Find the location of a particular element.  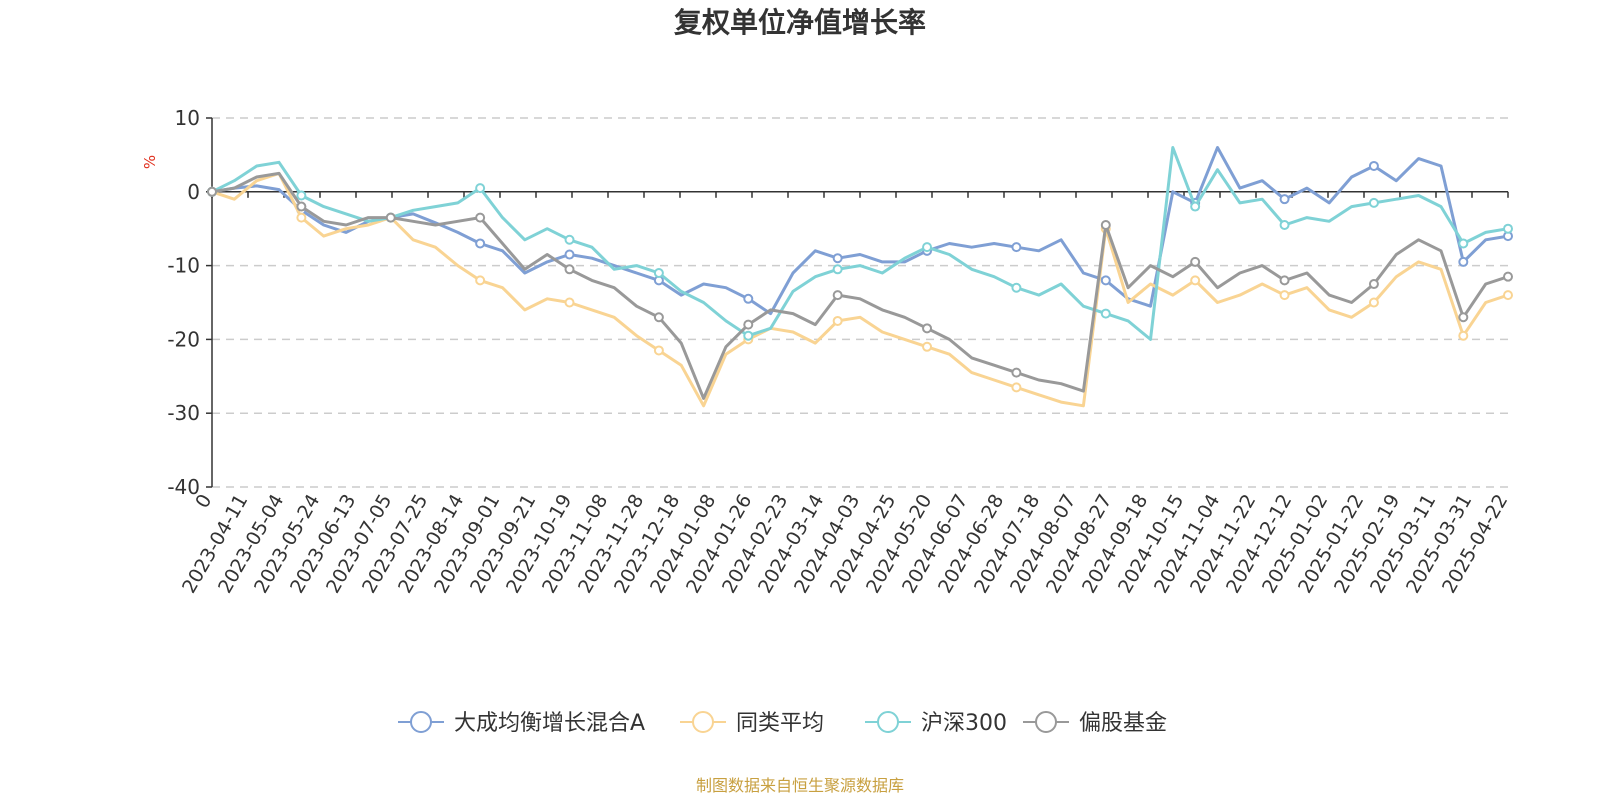

chart-title: 复权单位净值增长率 is located at coordinates (800, 22).